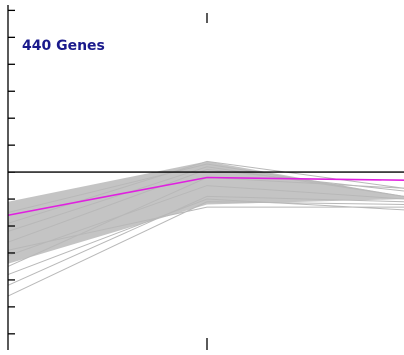 The image size is (404, 355). I want to click on mean-line-layer, so click(205, 196).